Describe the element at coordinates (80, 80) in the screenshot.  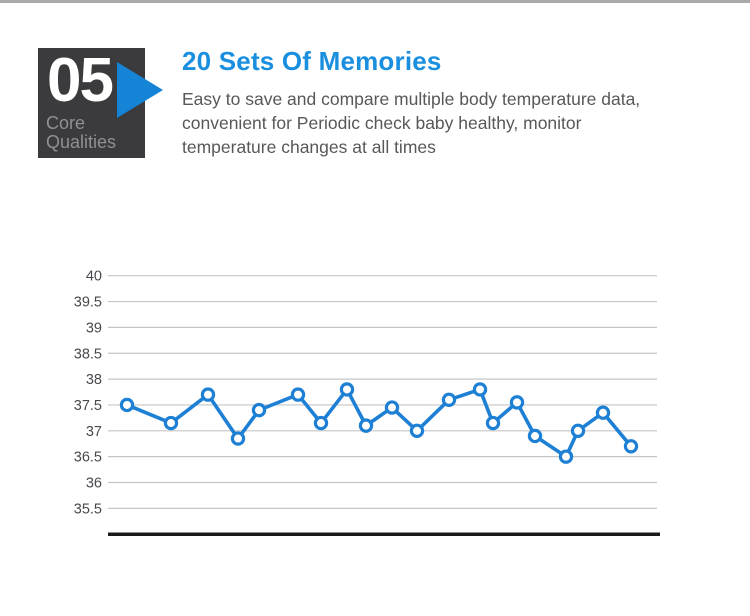
I see `badge-number: 05` at that location.